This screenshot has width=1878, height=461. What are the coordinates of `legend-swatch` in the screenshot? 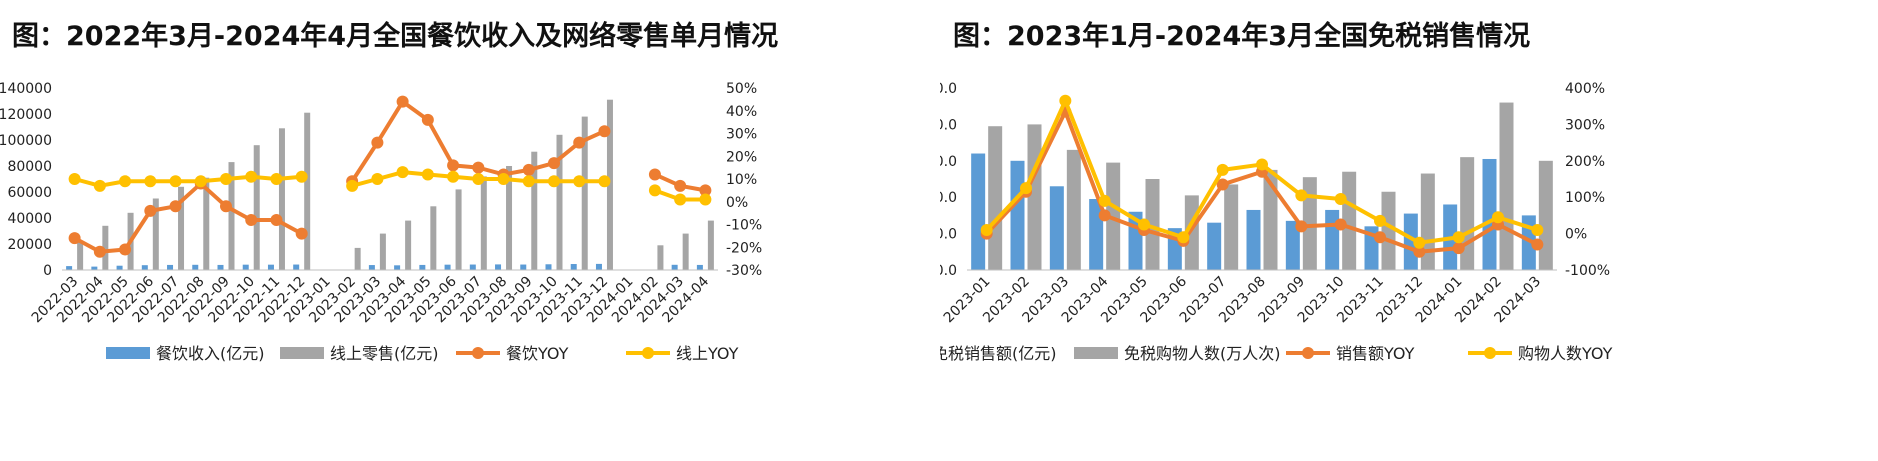 It's located at (302, 353).